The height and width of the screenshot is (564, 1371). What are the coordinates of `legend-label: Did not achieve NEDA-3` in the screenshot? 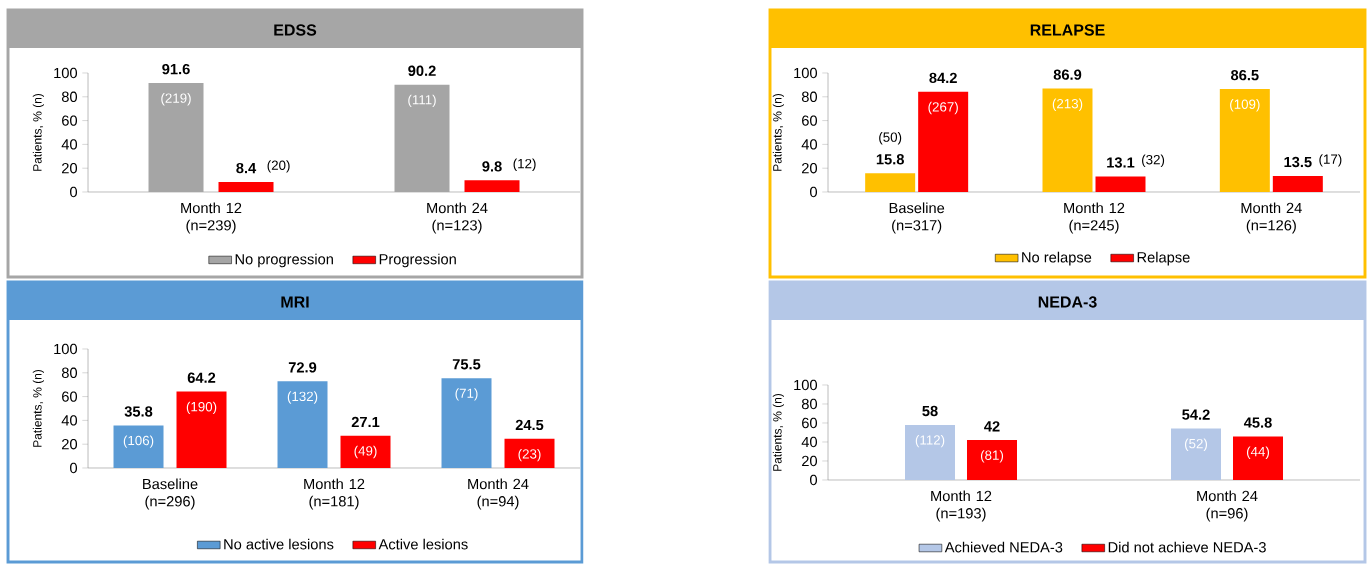 It's located at (1187, 547).